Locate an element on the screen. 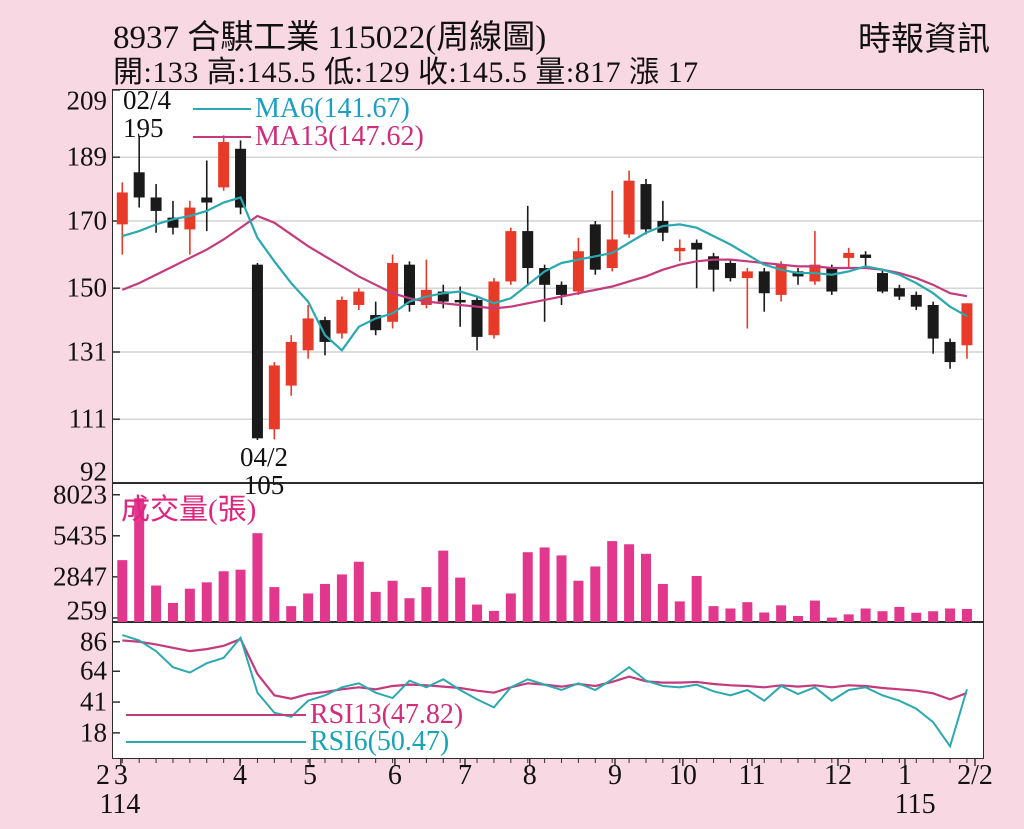 The height and width of the screenshot is (829, 1024). rsi6-line is located at coordinates (544, 691).